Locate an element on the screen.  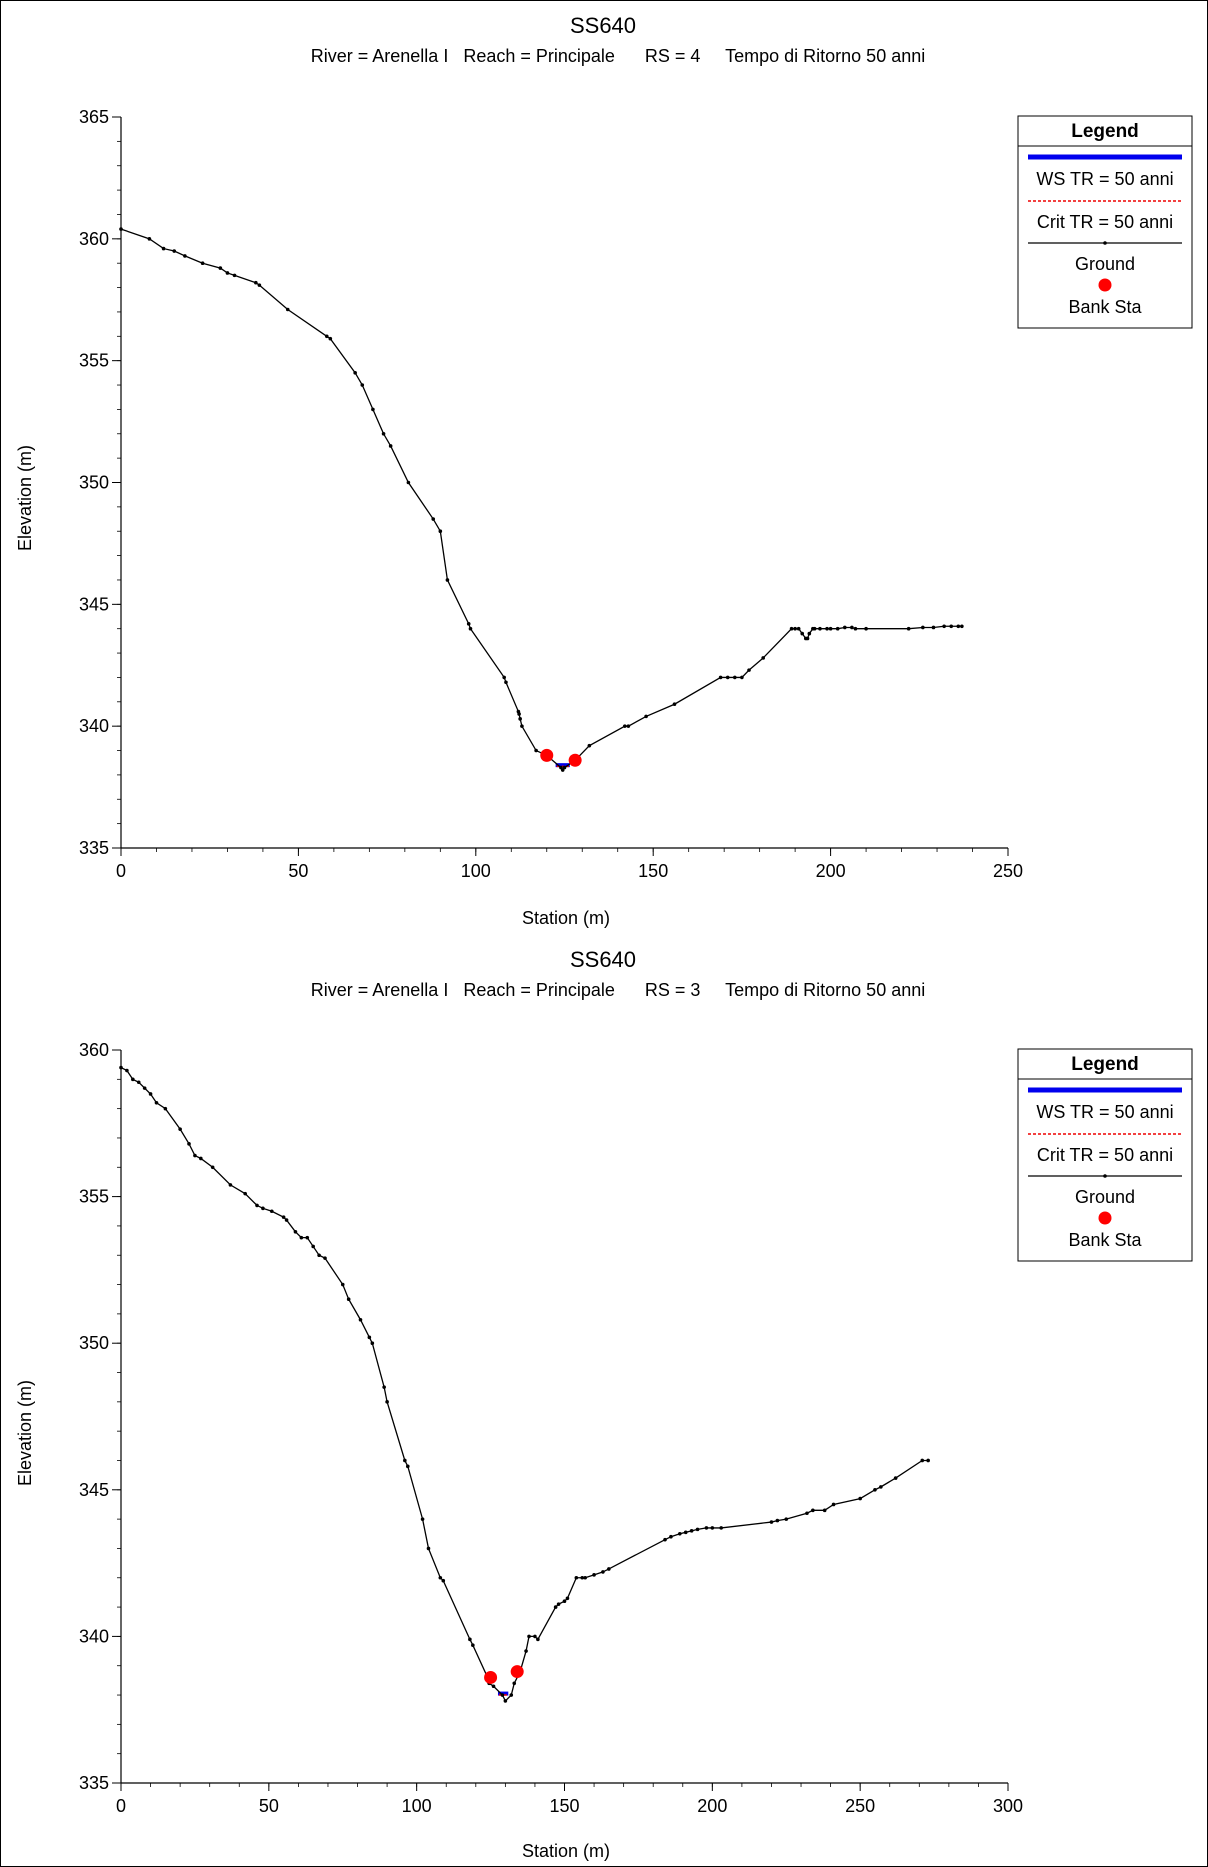
x-tick-label: 50 is located at coordinates (269, 1806).